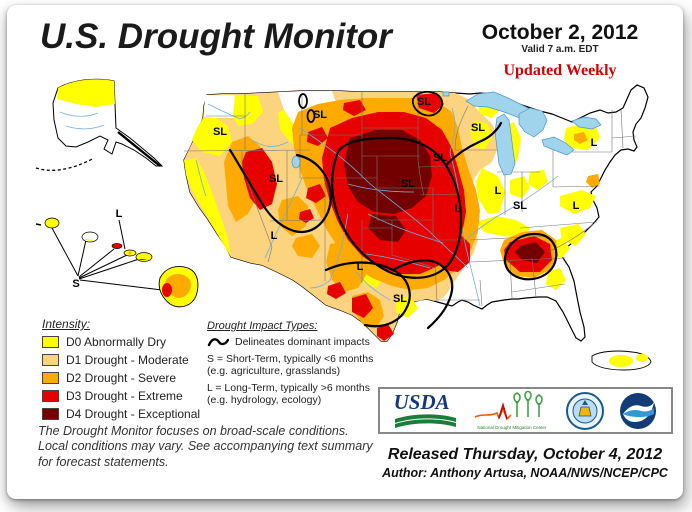 The image size is (692, 512). What do you see at coordinates (99, 124) in the screenshot?
I see `alaska-inset` at bounding box center [99, 124].